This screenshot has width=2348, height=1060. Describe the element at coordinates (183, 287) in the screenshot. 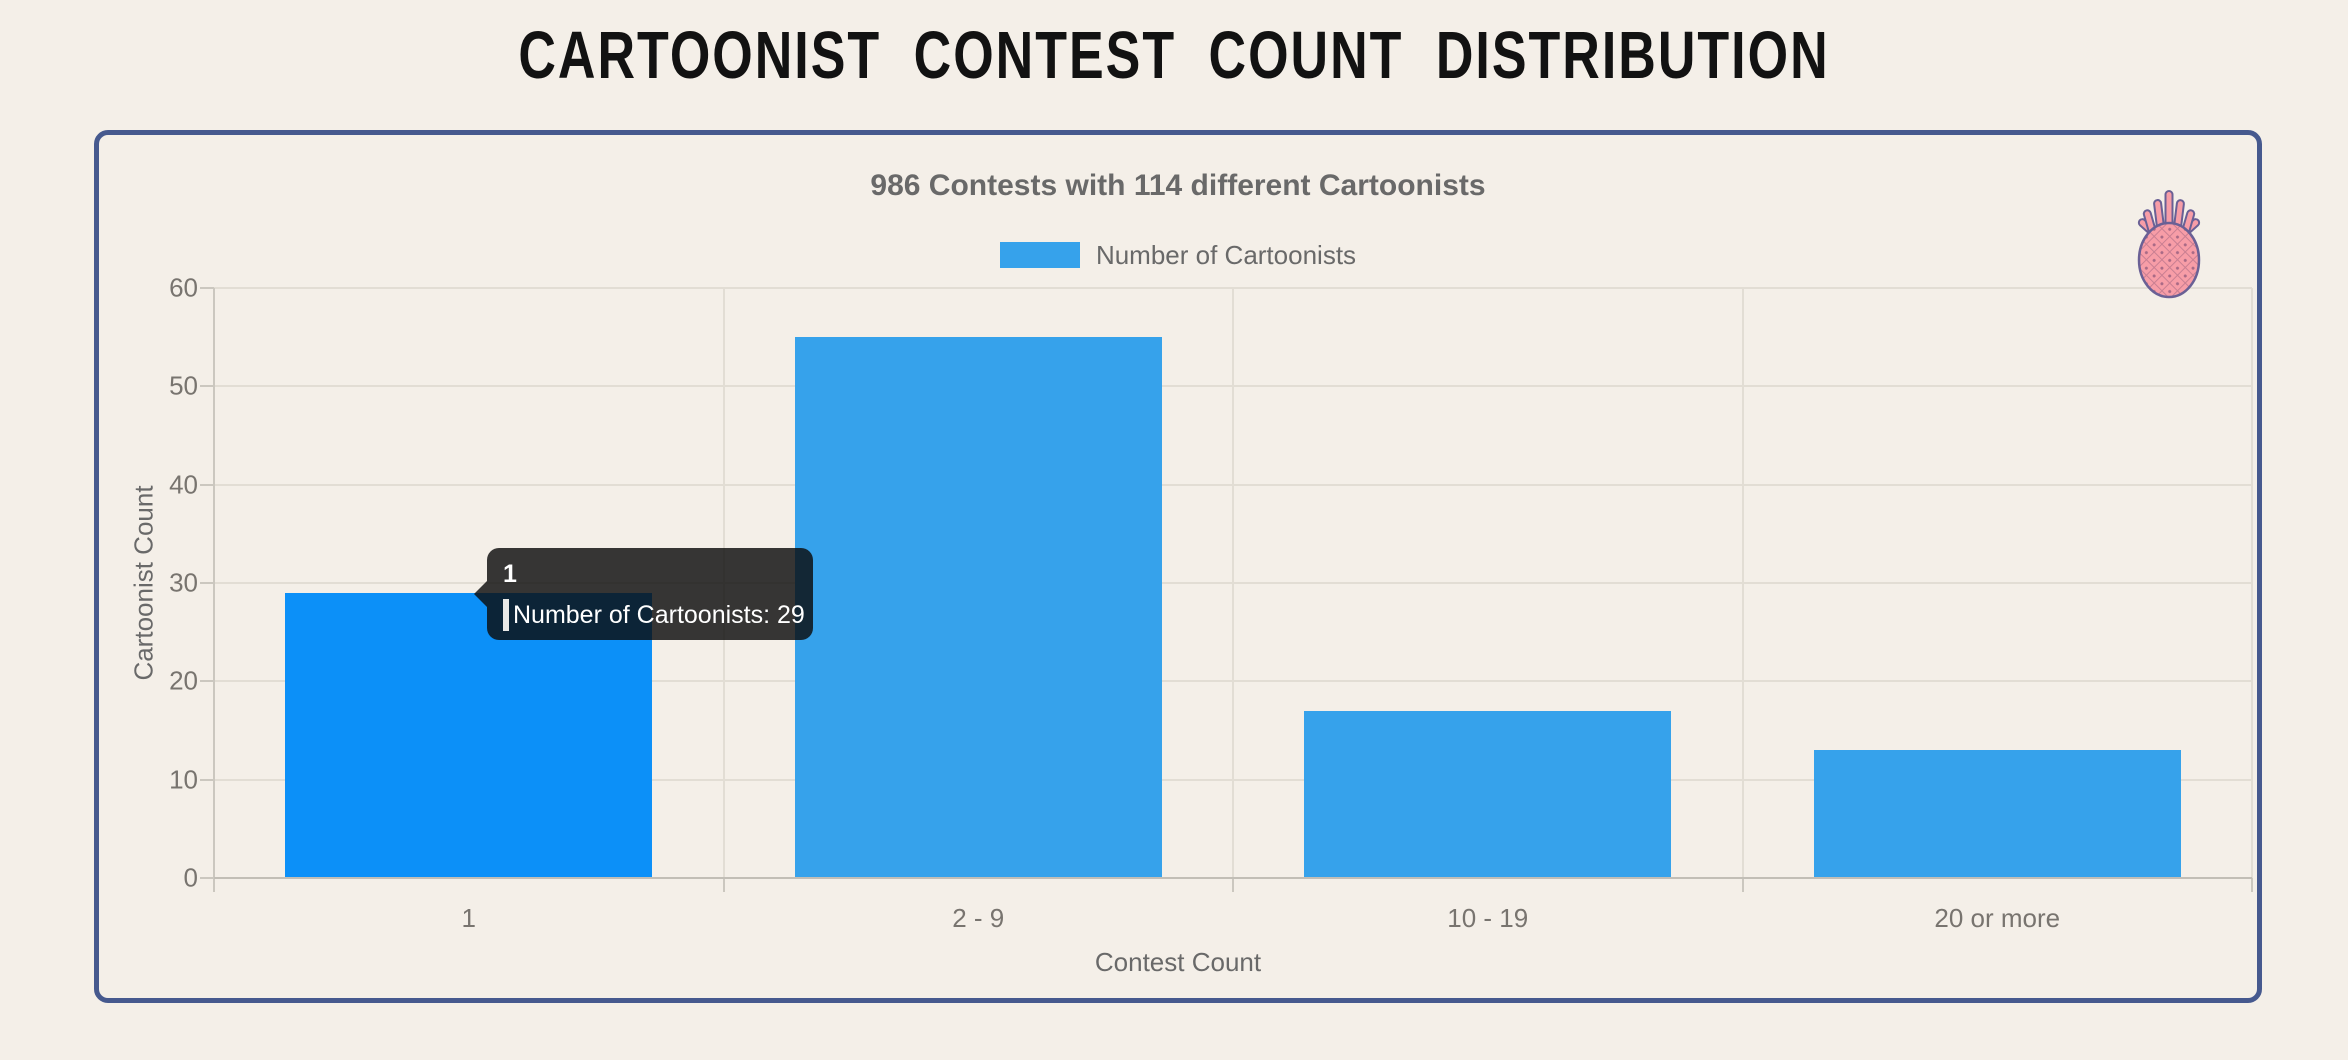

I see `y-tick-label: 60` at that location.